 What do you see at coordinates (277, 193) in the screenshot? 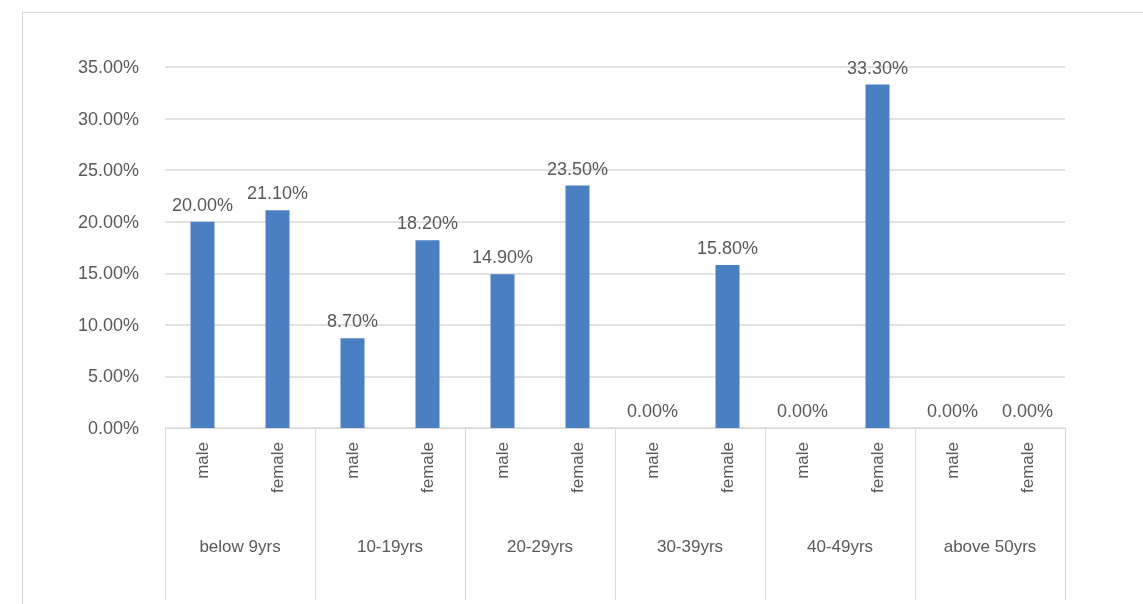
I see `data-label: 21.10%` at bounding box center [277, 193].